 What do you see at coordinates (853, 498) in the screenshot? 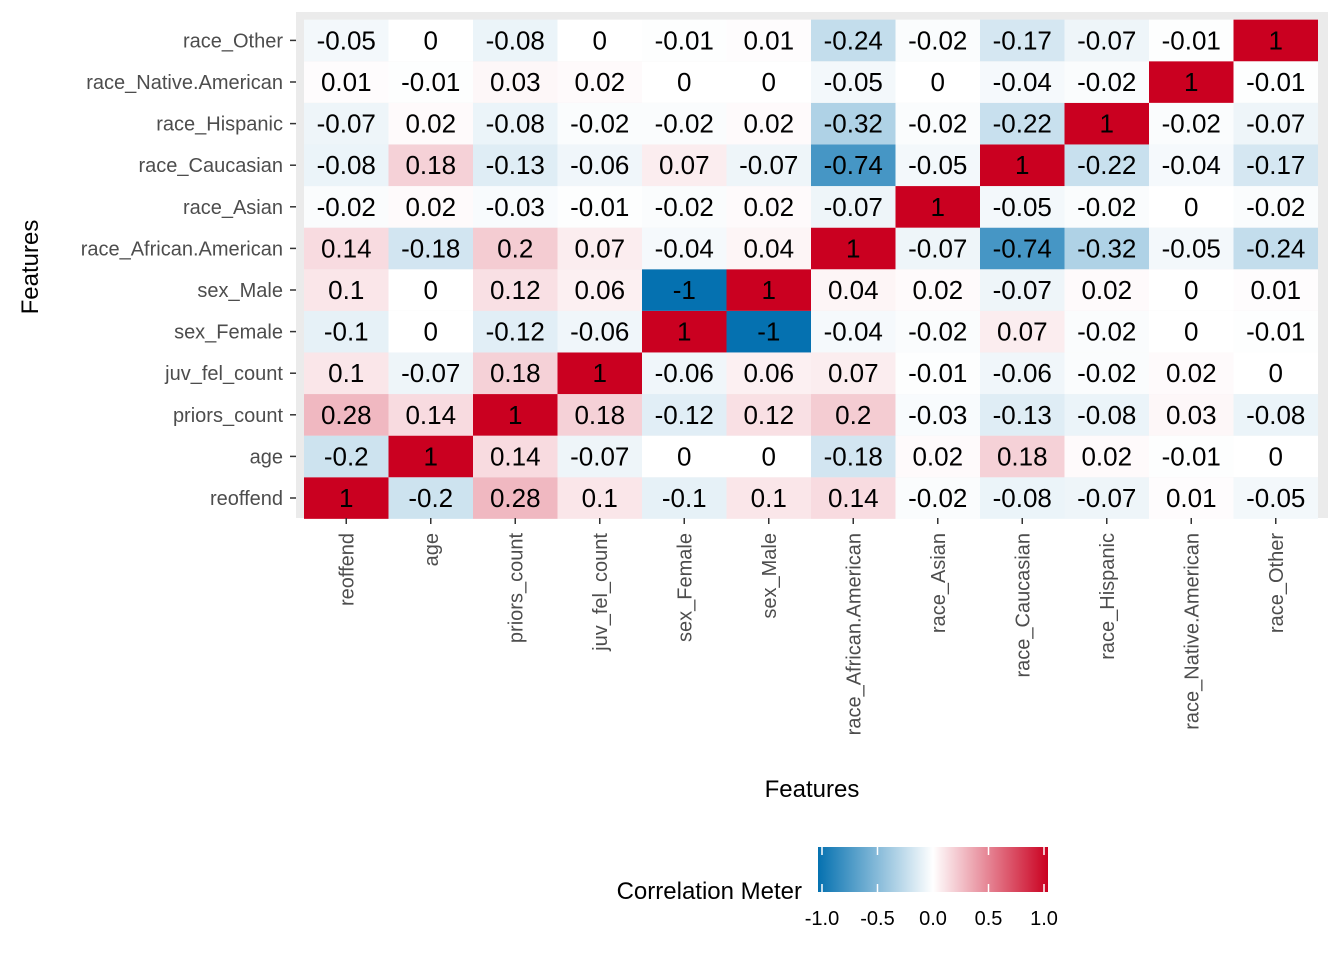
I see `cell-value-label: 0.14` at bounding box center [853, 498].